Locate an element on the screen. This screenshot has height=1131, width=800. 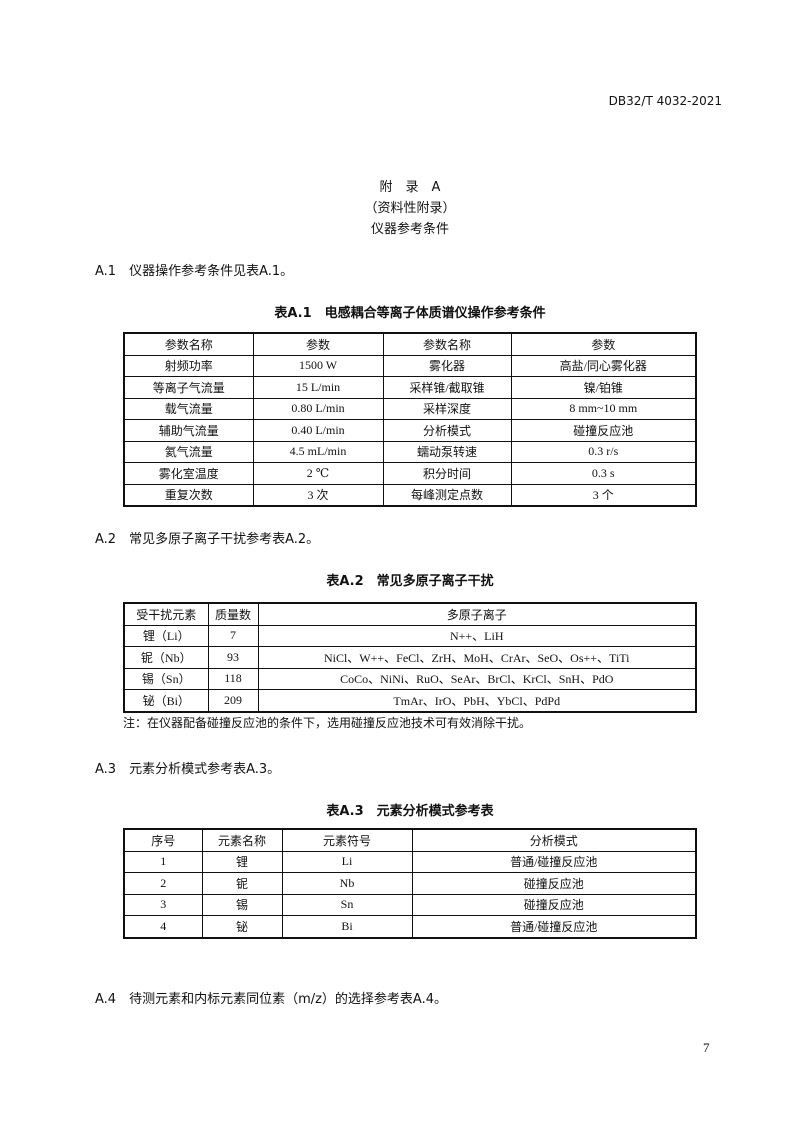
table-cell: 3 次 is located at coordinates (318, 495).